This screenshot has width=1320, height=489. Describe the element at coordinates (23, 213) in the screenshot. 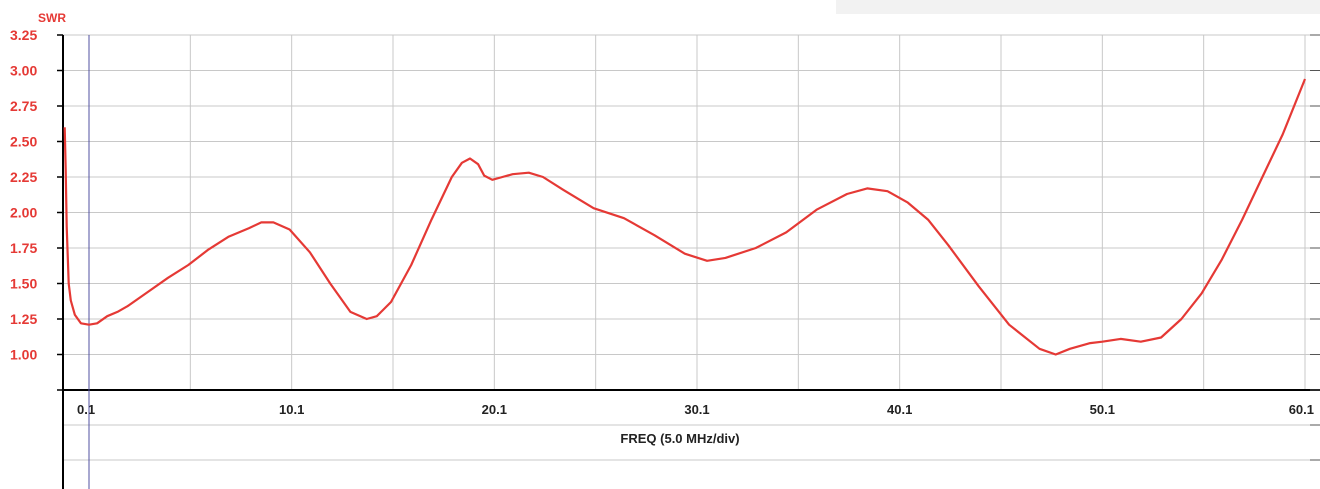

I see `y-tick-label: 2.00` at that location.